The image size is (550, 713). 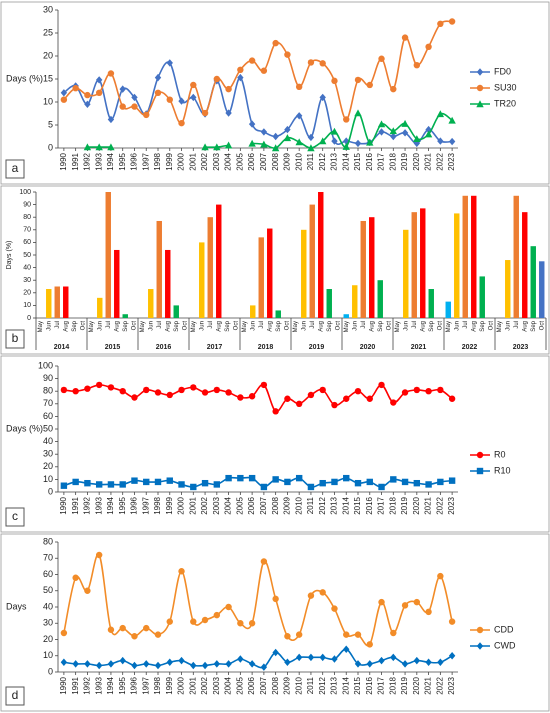 I want to click on x-tick-label: 2005, so click(x=239, y=685).